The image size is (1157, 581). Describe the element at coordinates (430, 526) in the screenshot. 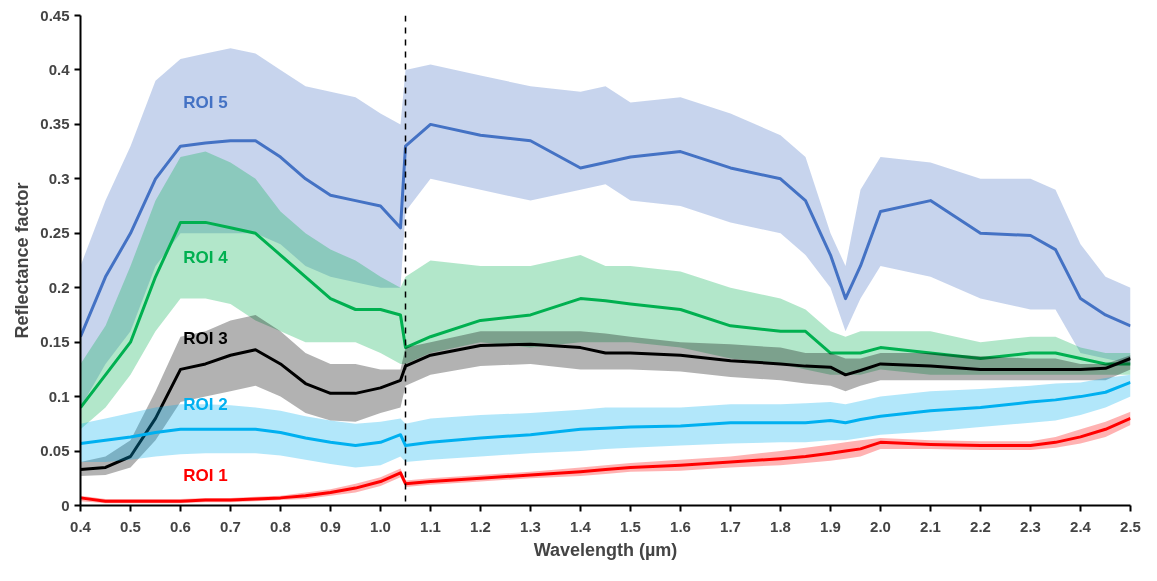

I see `x-tick-label: 1.1` at that location.